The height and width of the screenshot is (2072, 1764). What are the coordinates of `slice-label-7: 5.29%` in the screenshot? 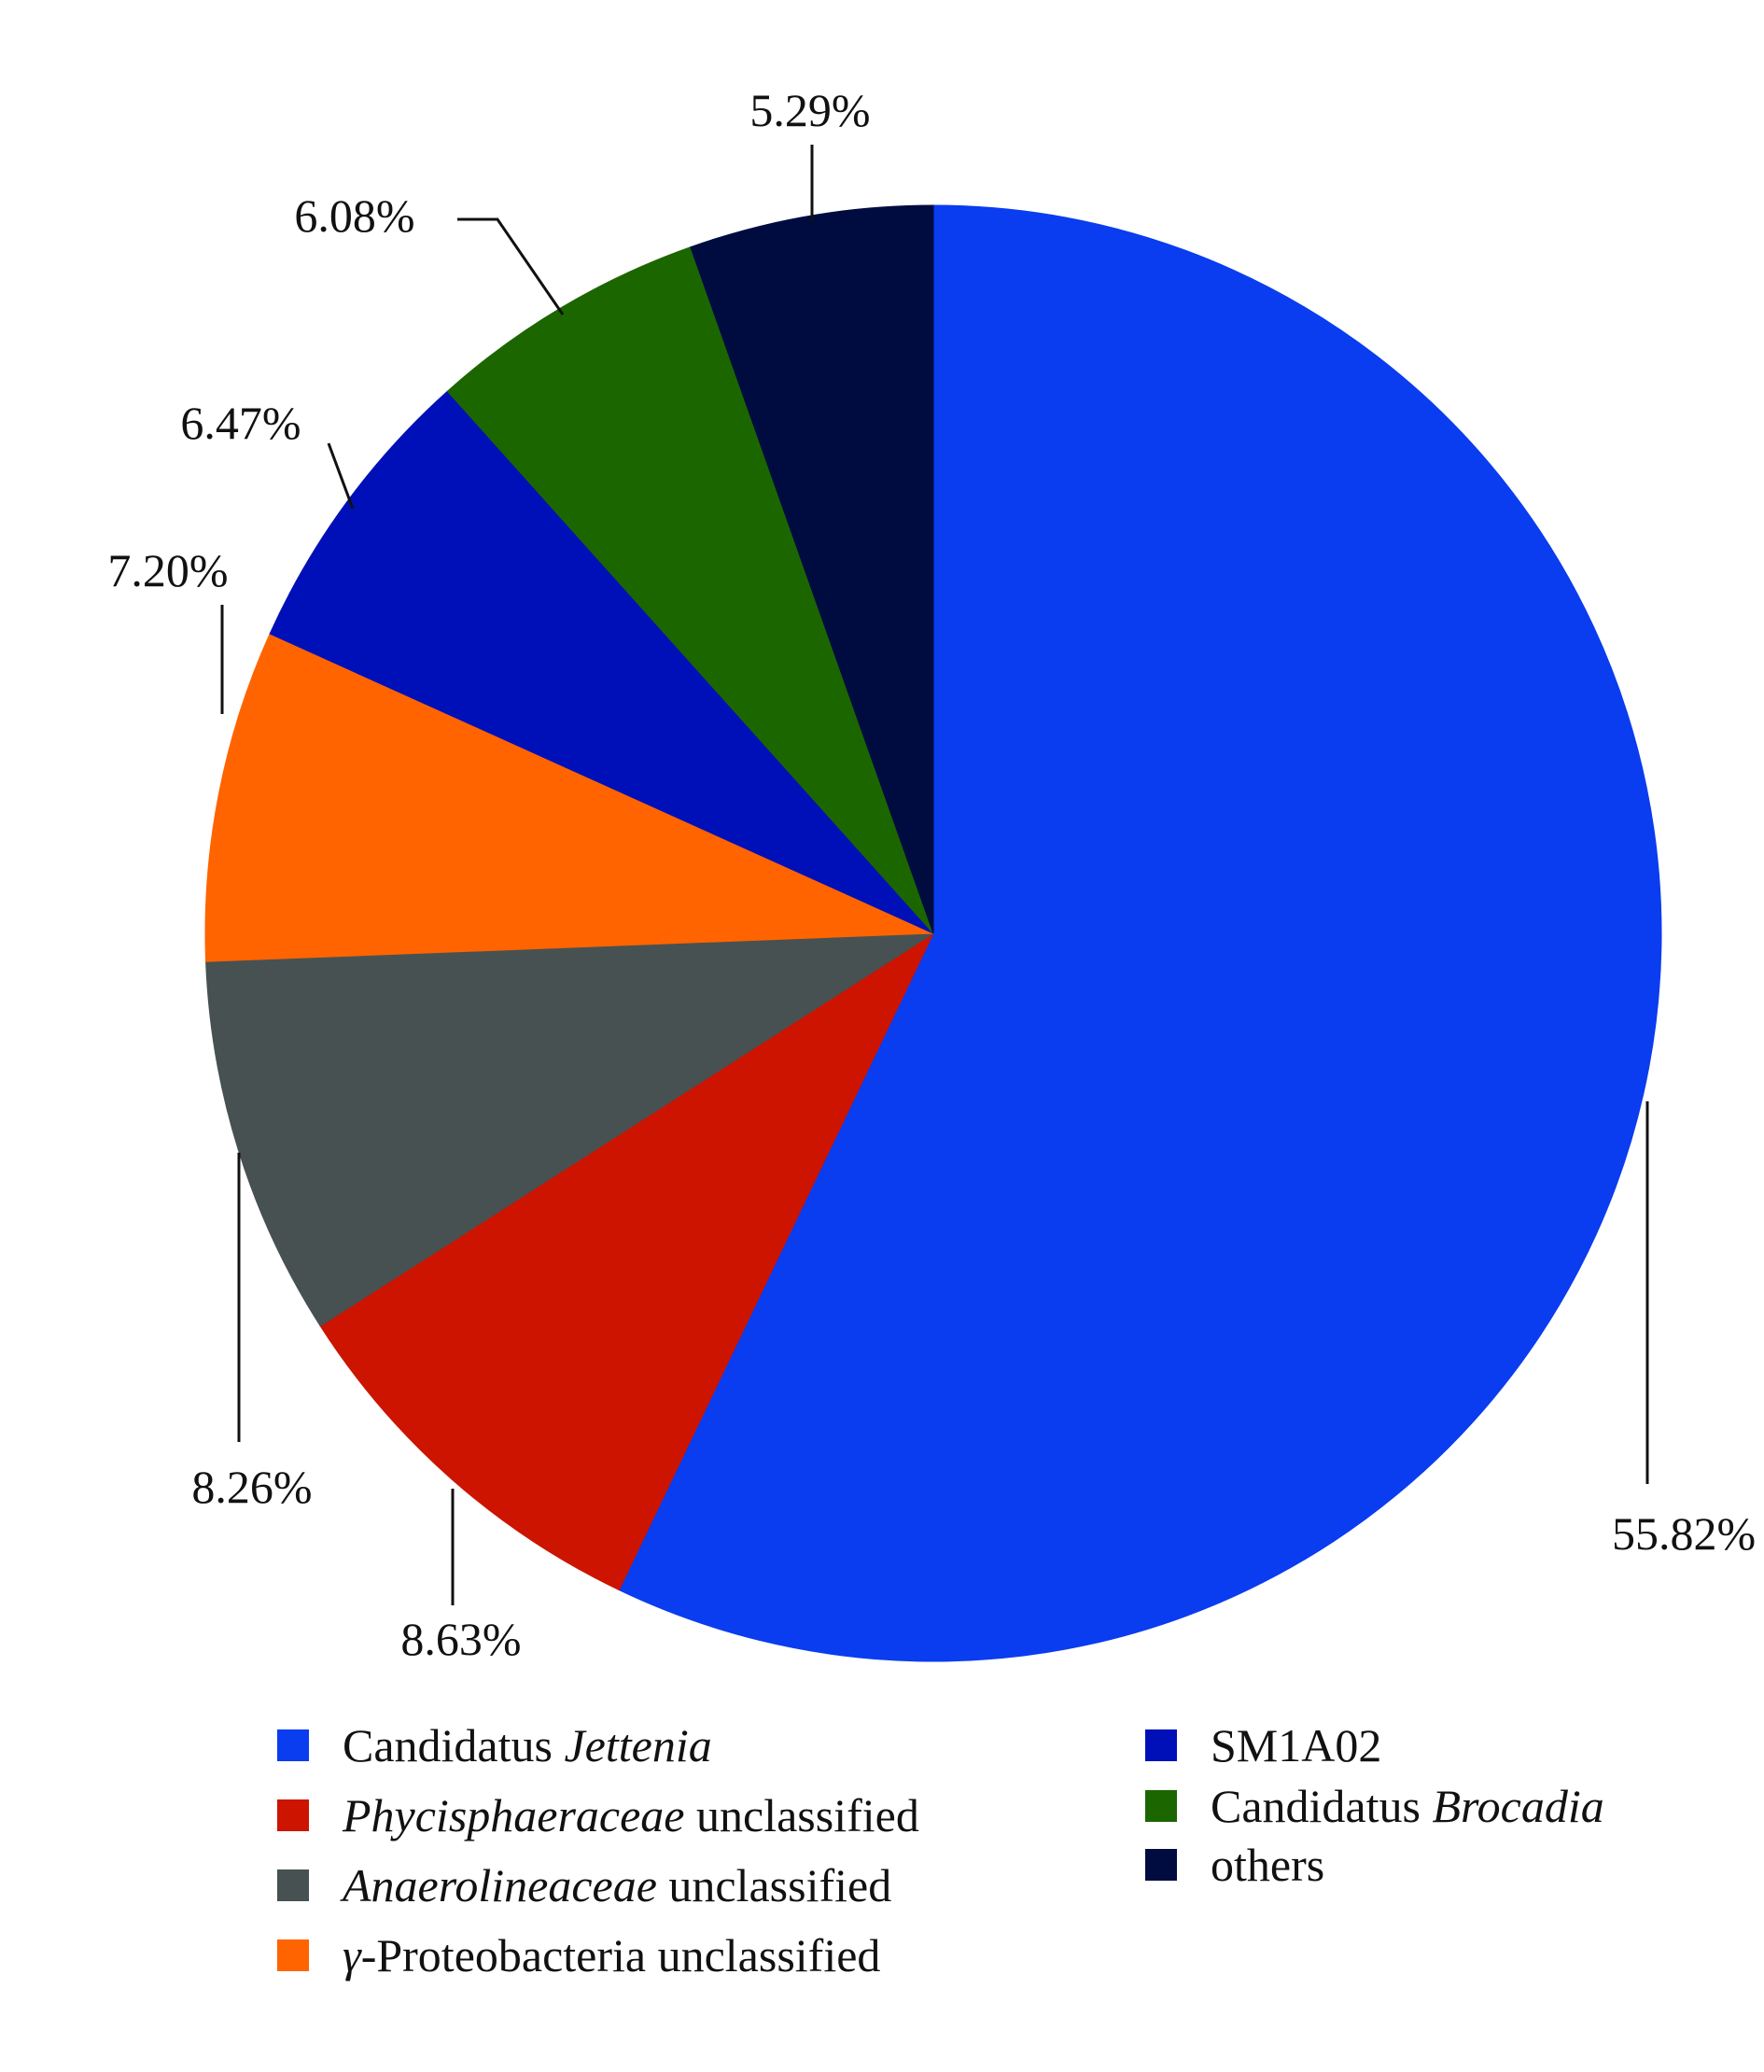 It's located at (809, 110).